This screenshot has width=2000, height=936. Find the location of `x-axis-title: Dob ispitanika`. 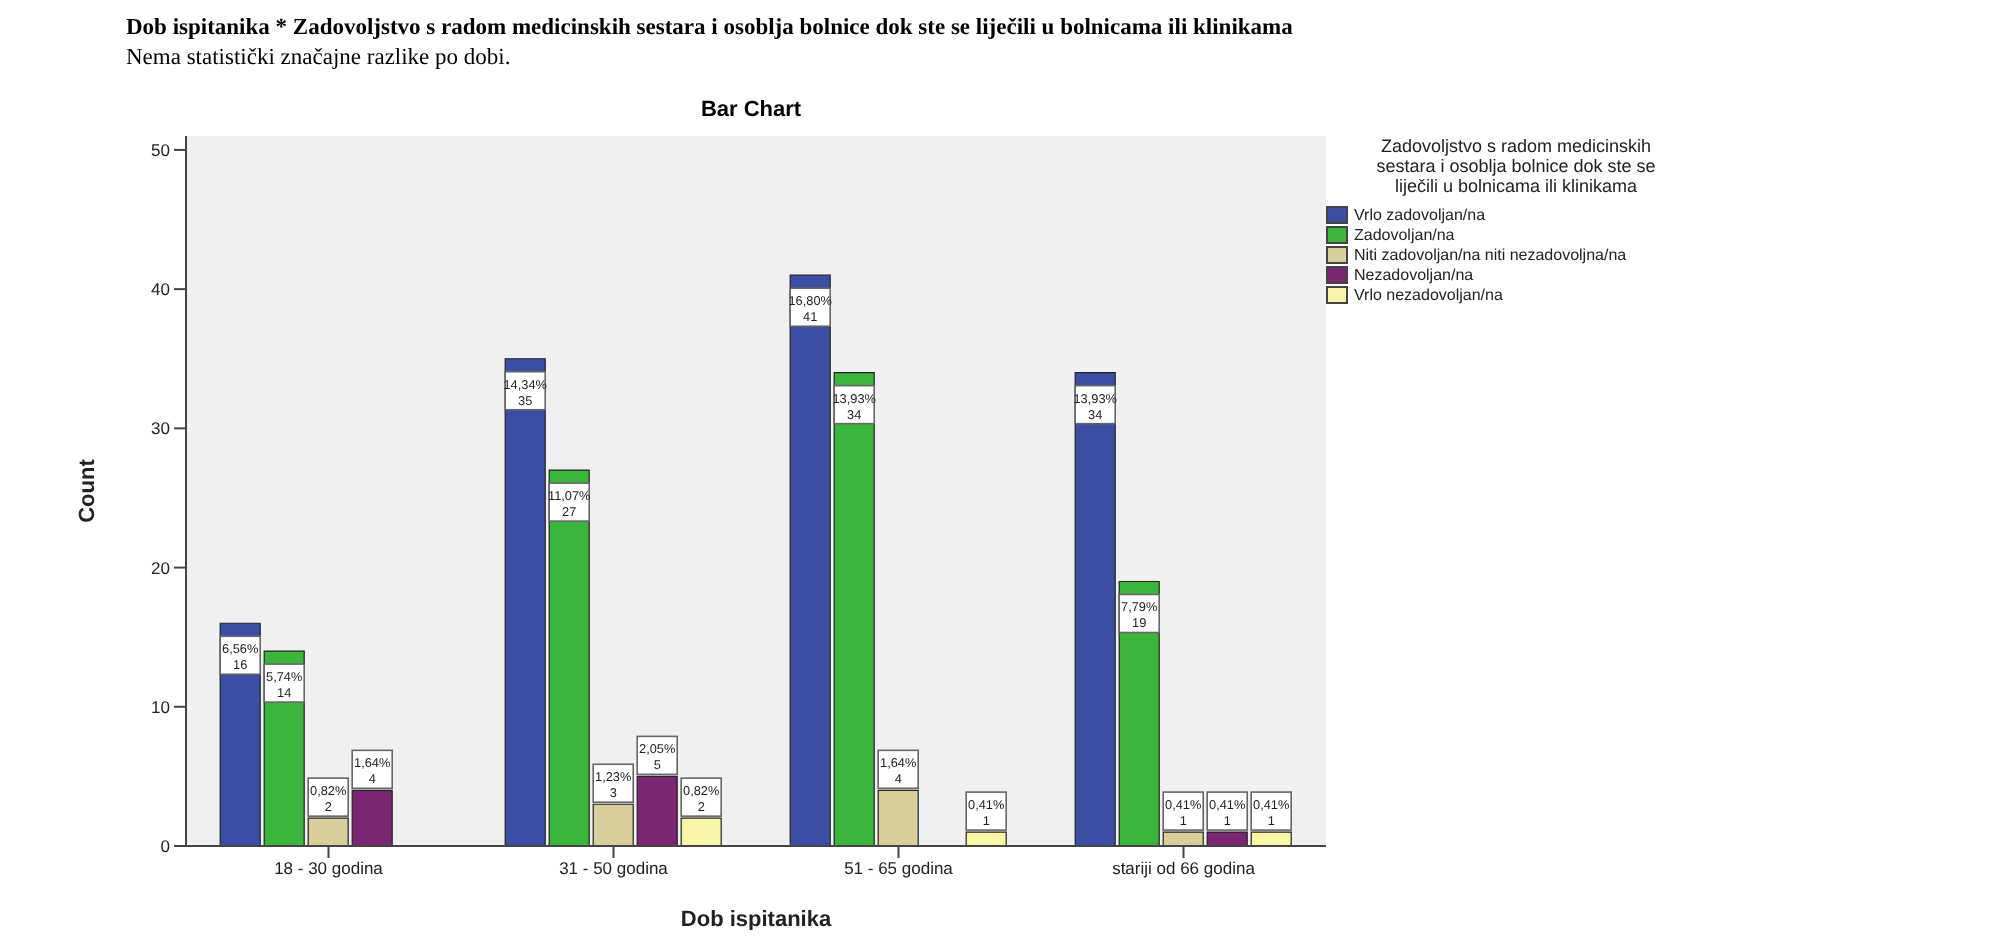

x-axis-title: Dob ispitanika is located at coordinates (756, 920).